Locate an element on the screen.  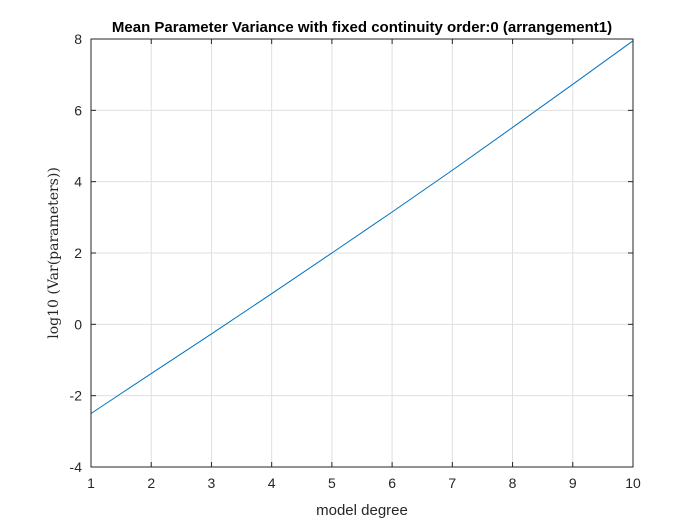
x-tick-label: 7 is located at coordinates (452, 483).